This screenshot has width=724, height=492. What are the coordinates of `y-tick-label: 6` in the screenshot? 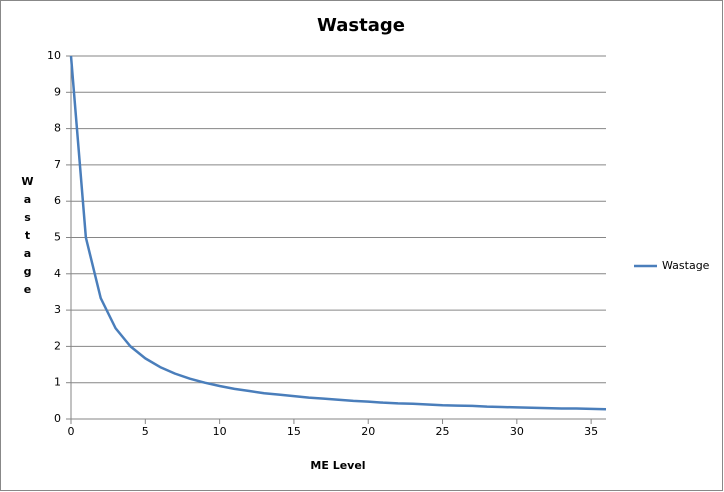 It's located at (57, 200).